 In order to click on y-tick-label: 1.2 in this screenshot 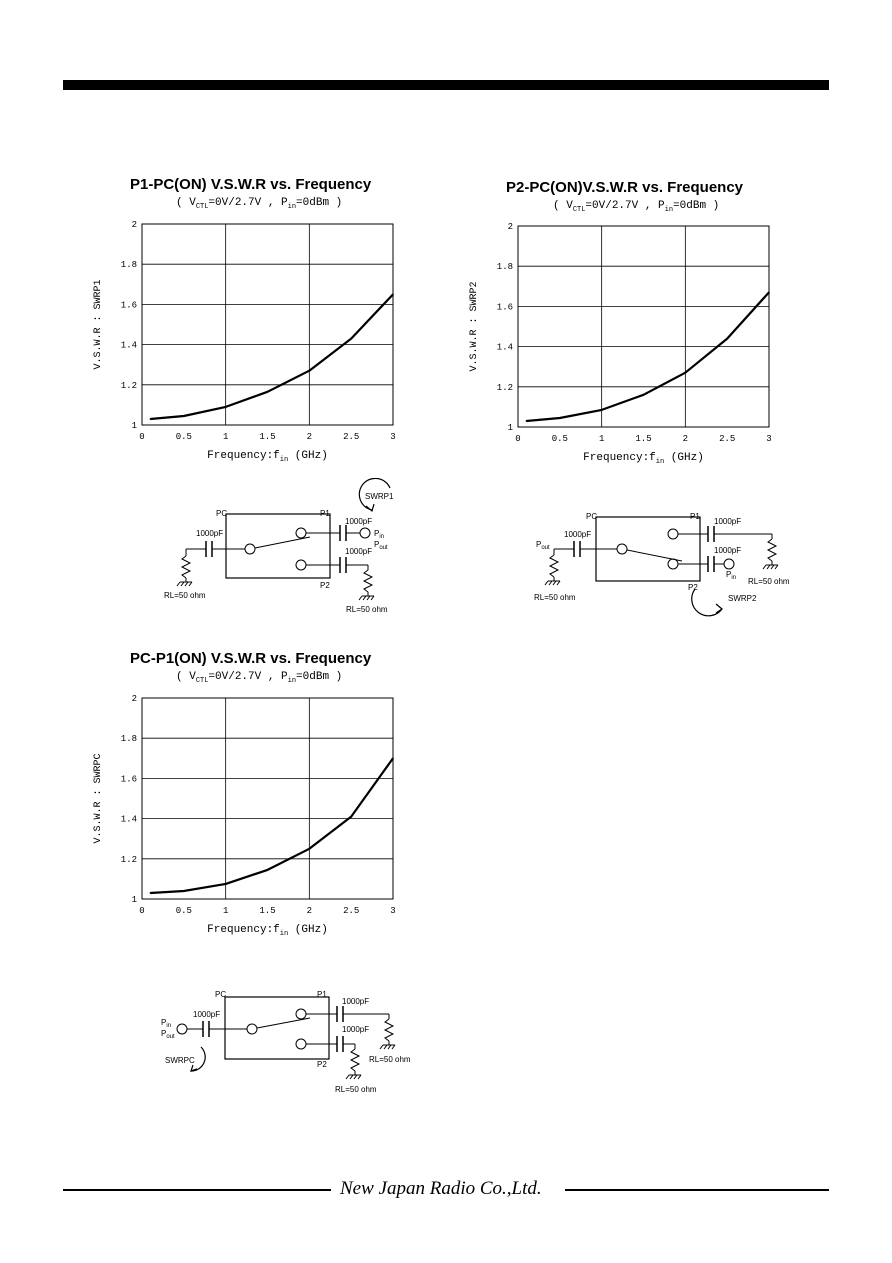, I will do `click(505, 388)`.